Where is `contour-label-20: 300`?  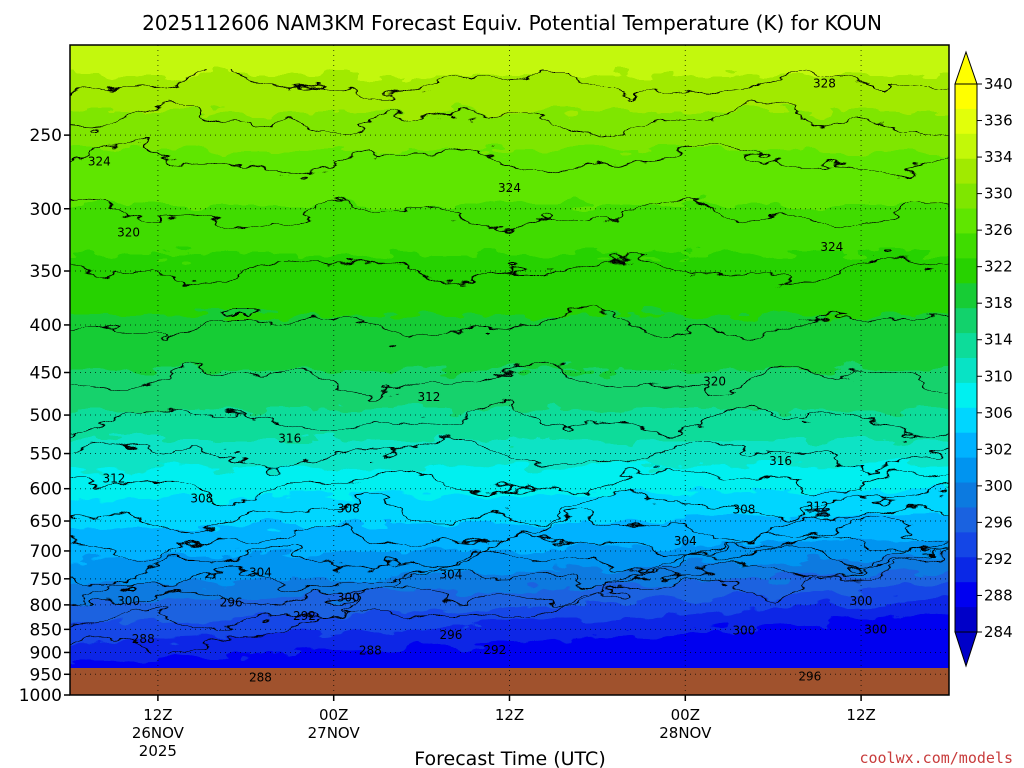 contour-label-20: 300 is located at coordinates (861, 601).